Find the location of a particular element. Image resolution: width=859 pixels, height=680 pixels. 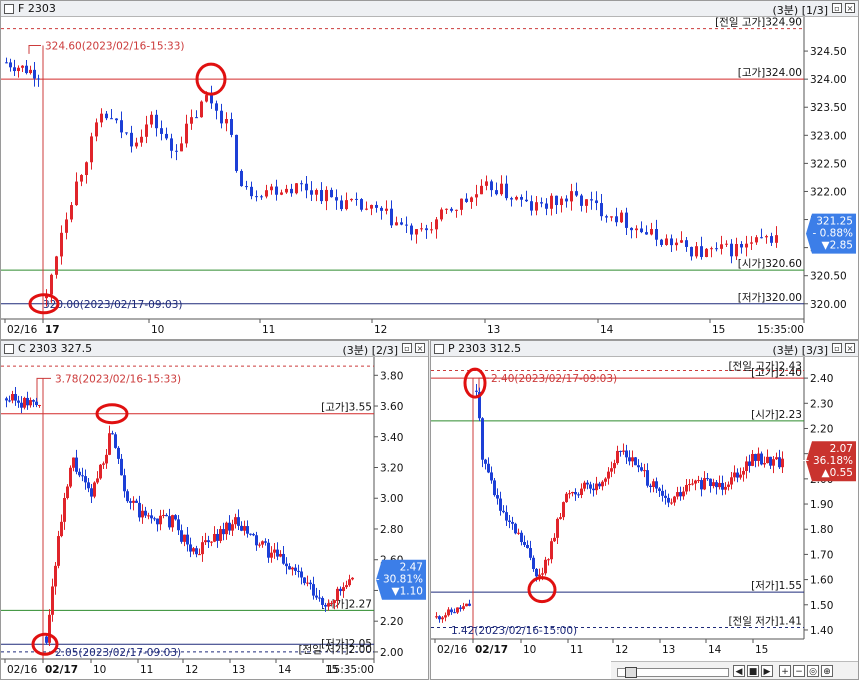

scroll-right-icon: ▶ is located at coordinates (767, 671).